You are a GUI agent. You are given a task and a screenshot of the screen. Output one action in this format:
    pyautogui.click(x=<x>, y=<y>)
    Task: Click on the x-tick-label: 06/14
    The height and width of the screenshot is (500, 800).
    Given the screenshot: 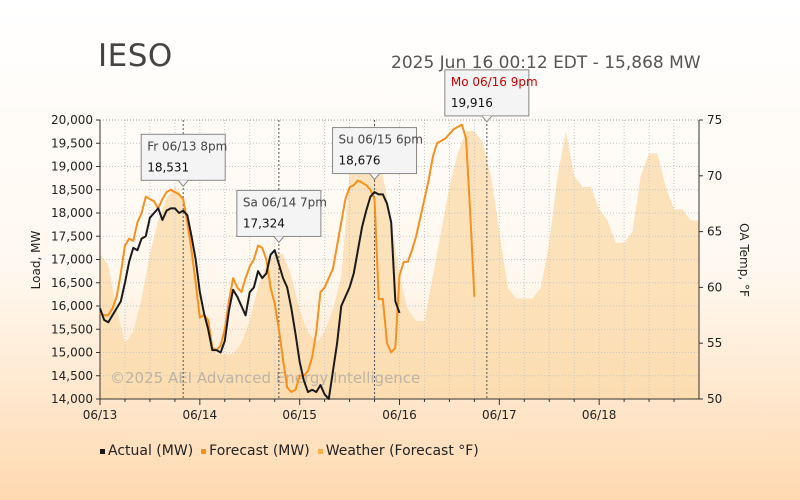 What is the action you would take?
    pyautogui.click(x=200, y=415)
    